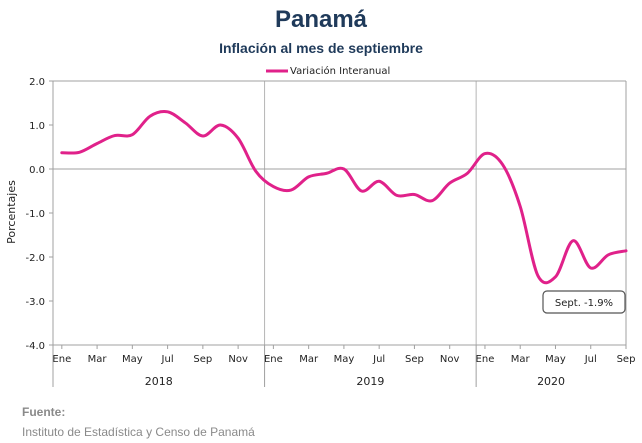 This screenshot has height=443, width=642. What do you see at coordinates (370, 381) in the screenshot?
I see `year-label: 2019` at bounding box center [370, 381].